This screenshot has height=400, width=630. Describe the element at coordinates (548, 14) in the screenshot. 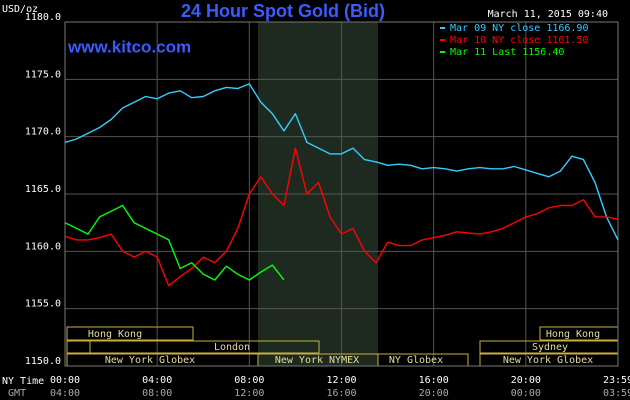

I see `timestamp: March 11, 2015 09:40` at that location.